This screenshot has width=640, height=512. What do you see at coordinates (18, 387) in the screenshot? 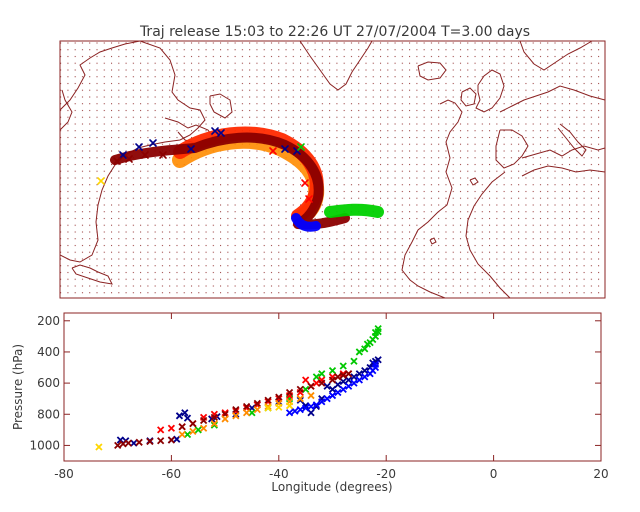
I see `y-axis-label: Pressure (hPa)` at bounding box center [18, 387].